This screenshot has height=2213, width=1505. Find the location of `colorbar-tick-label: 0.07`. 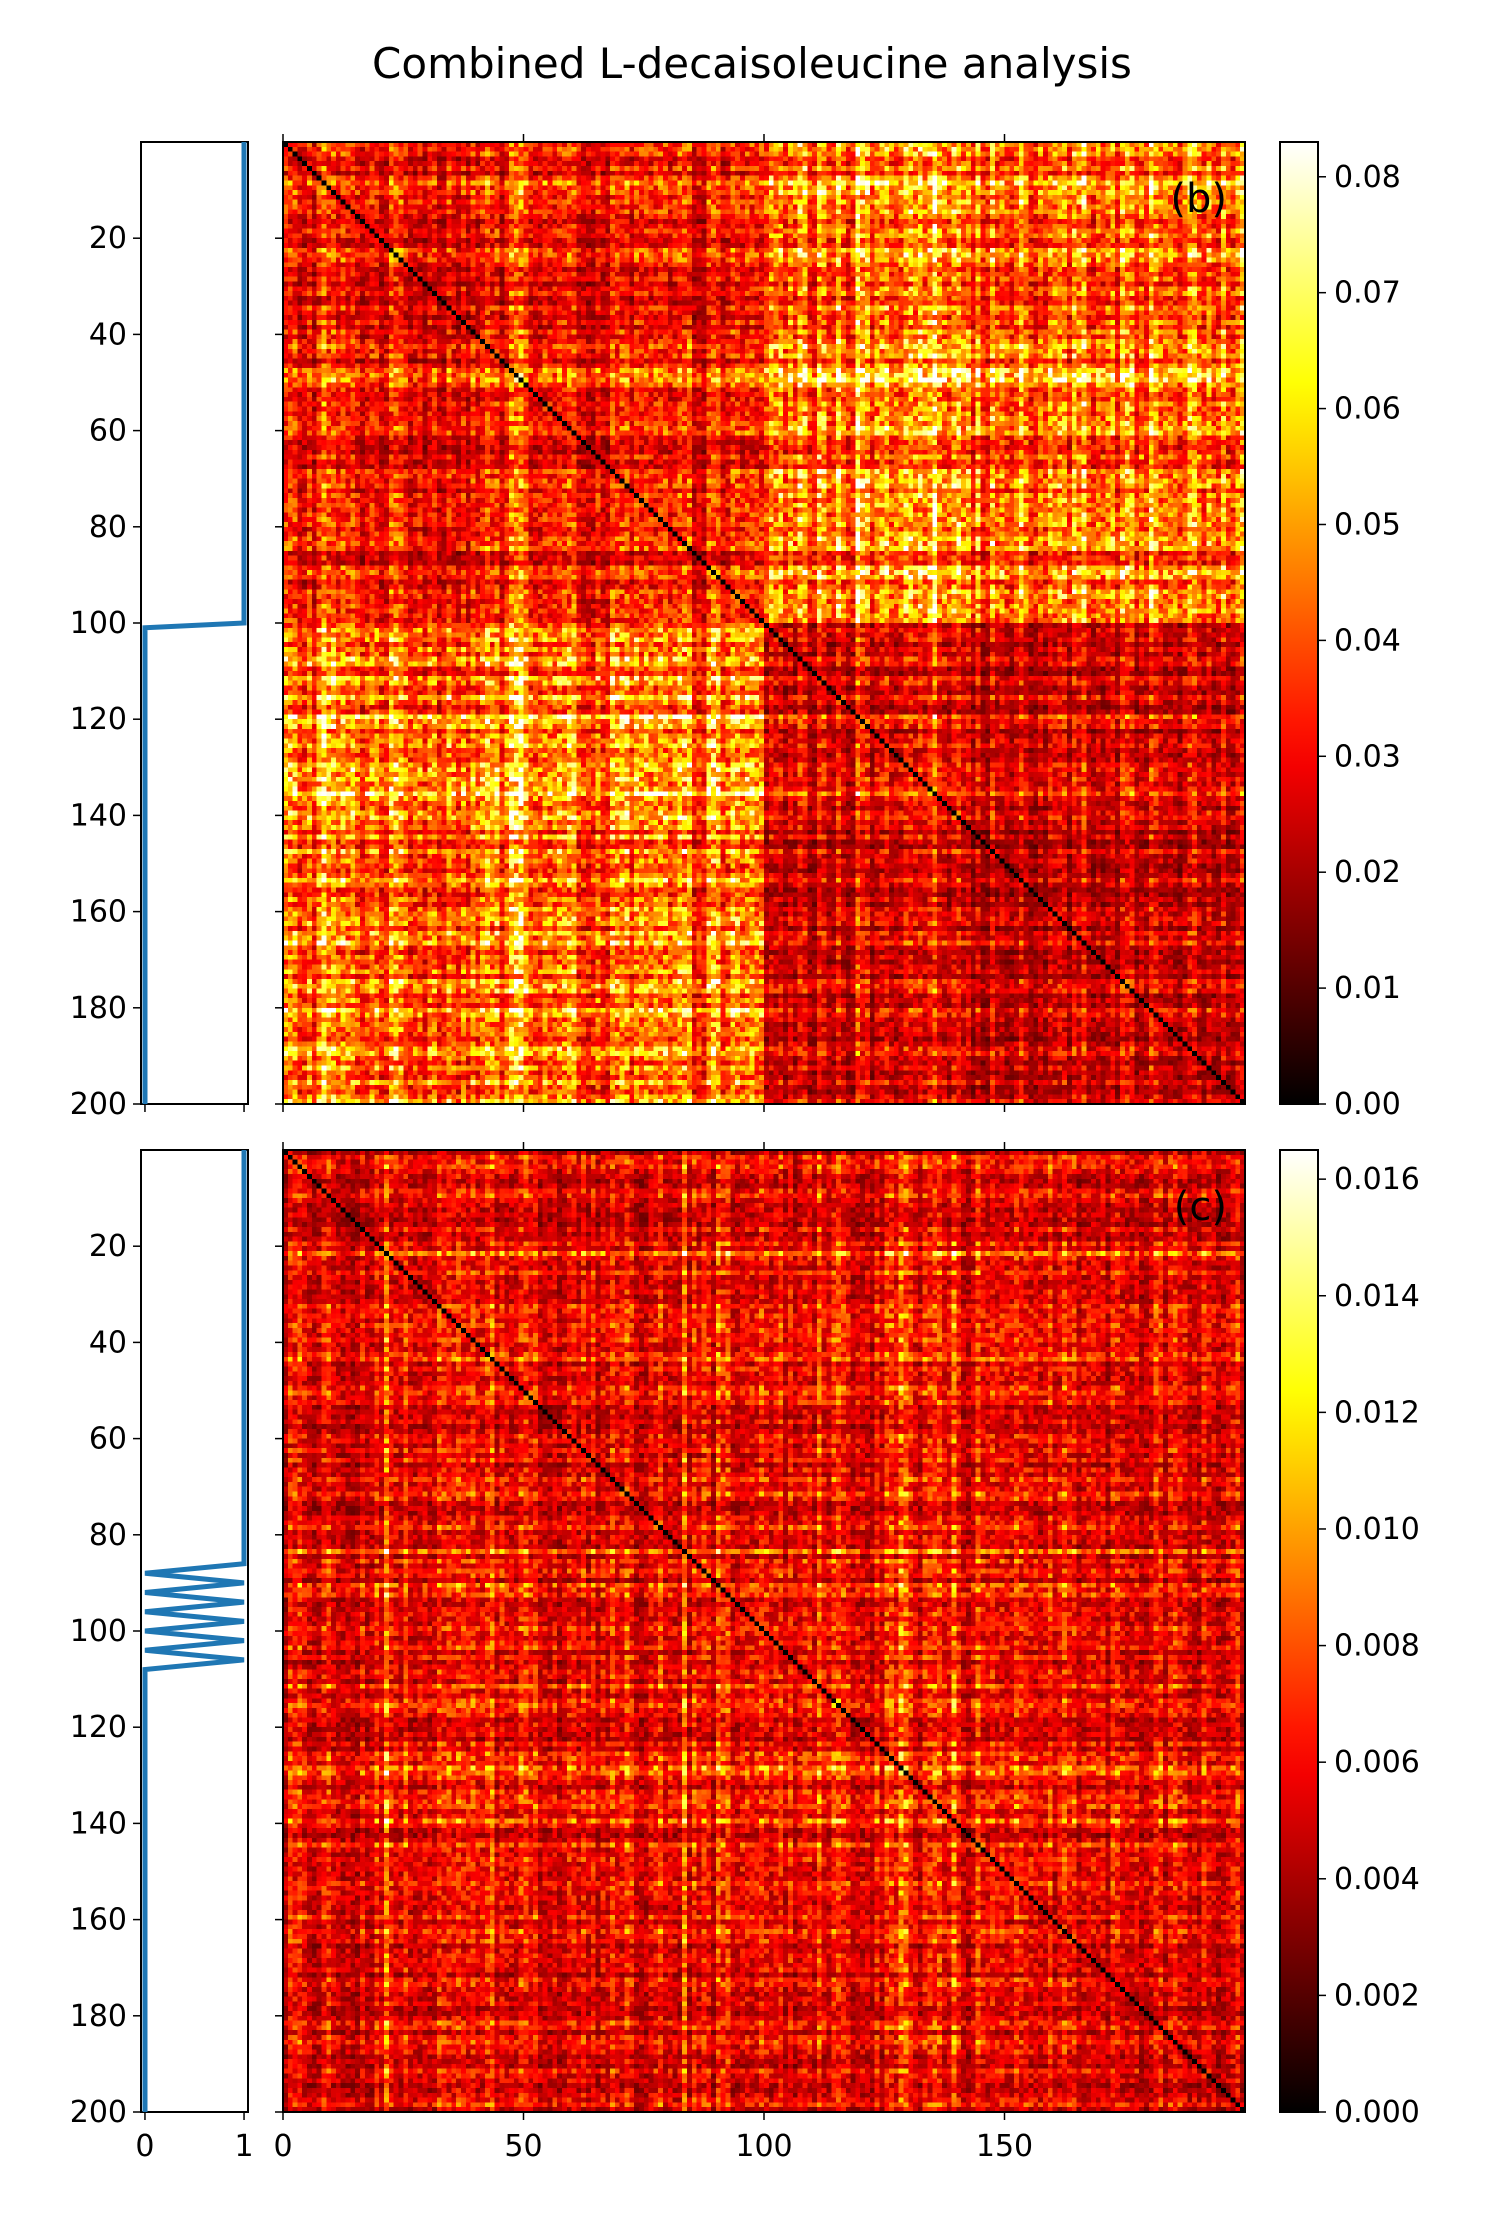

colorbar-tick-label: 0.07 is located at coordinates (1367, 293).